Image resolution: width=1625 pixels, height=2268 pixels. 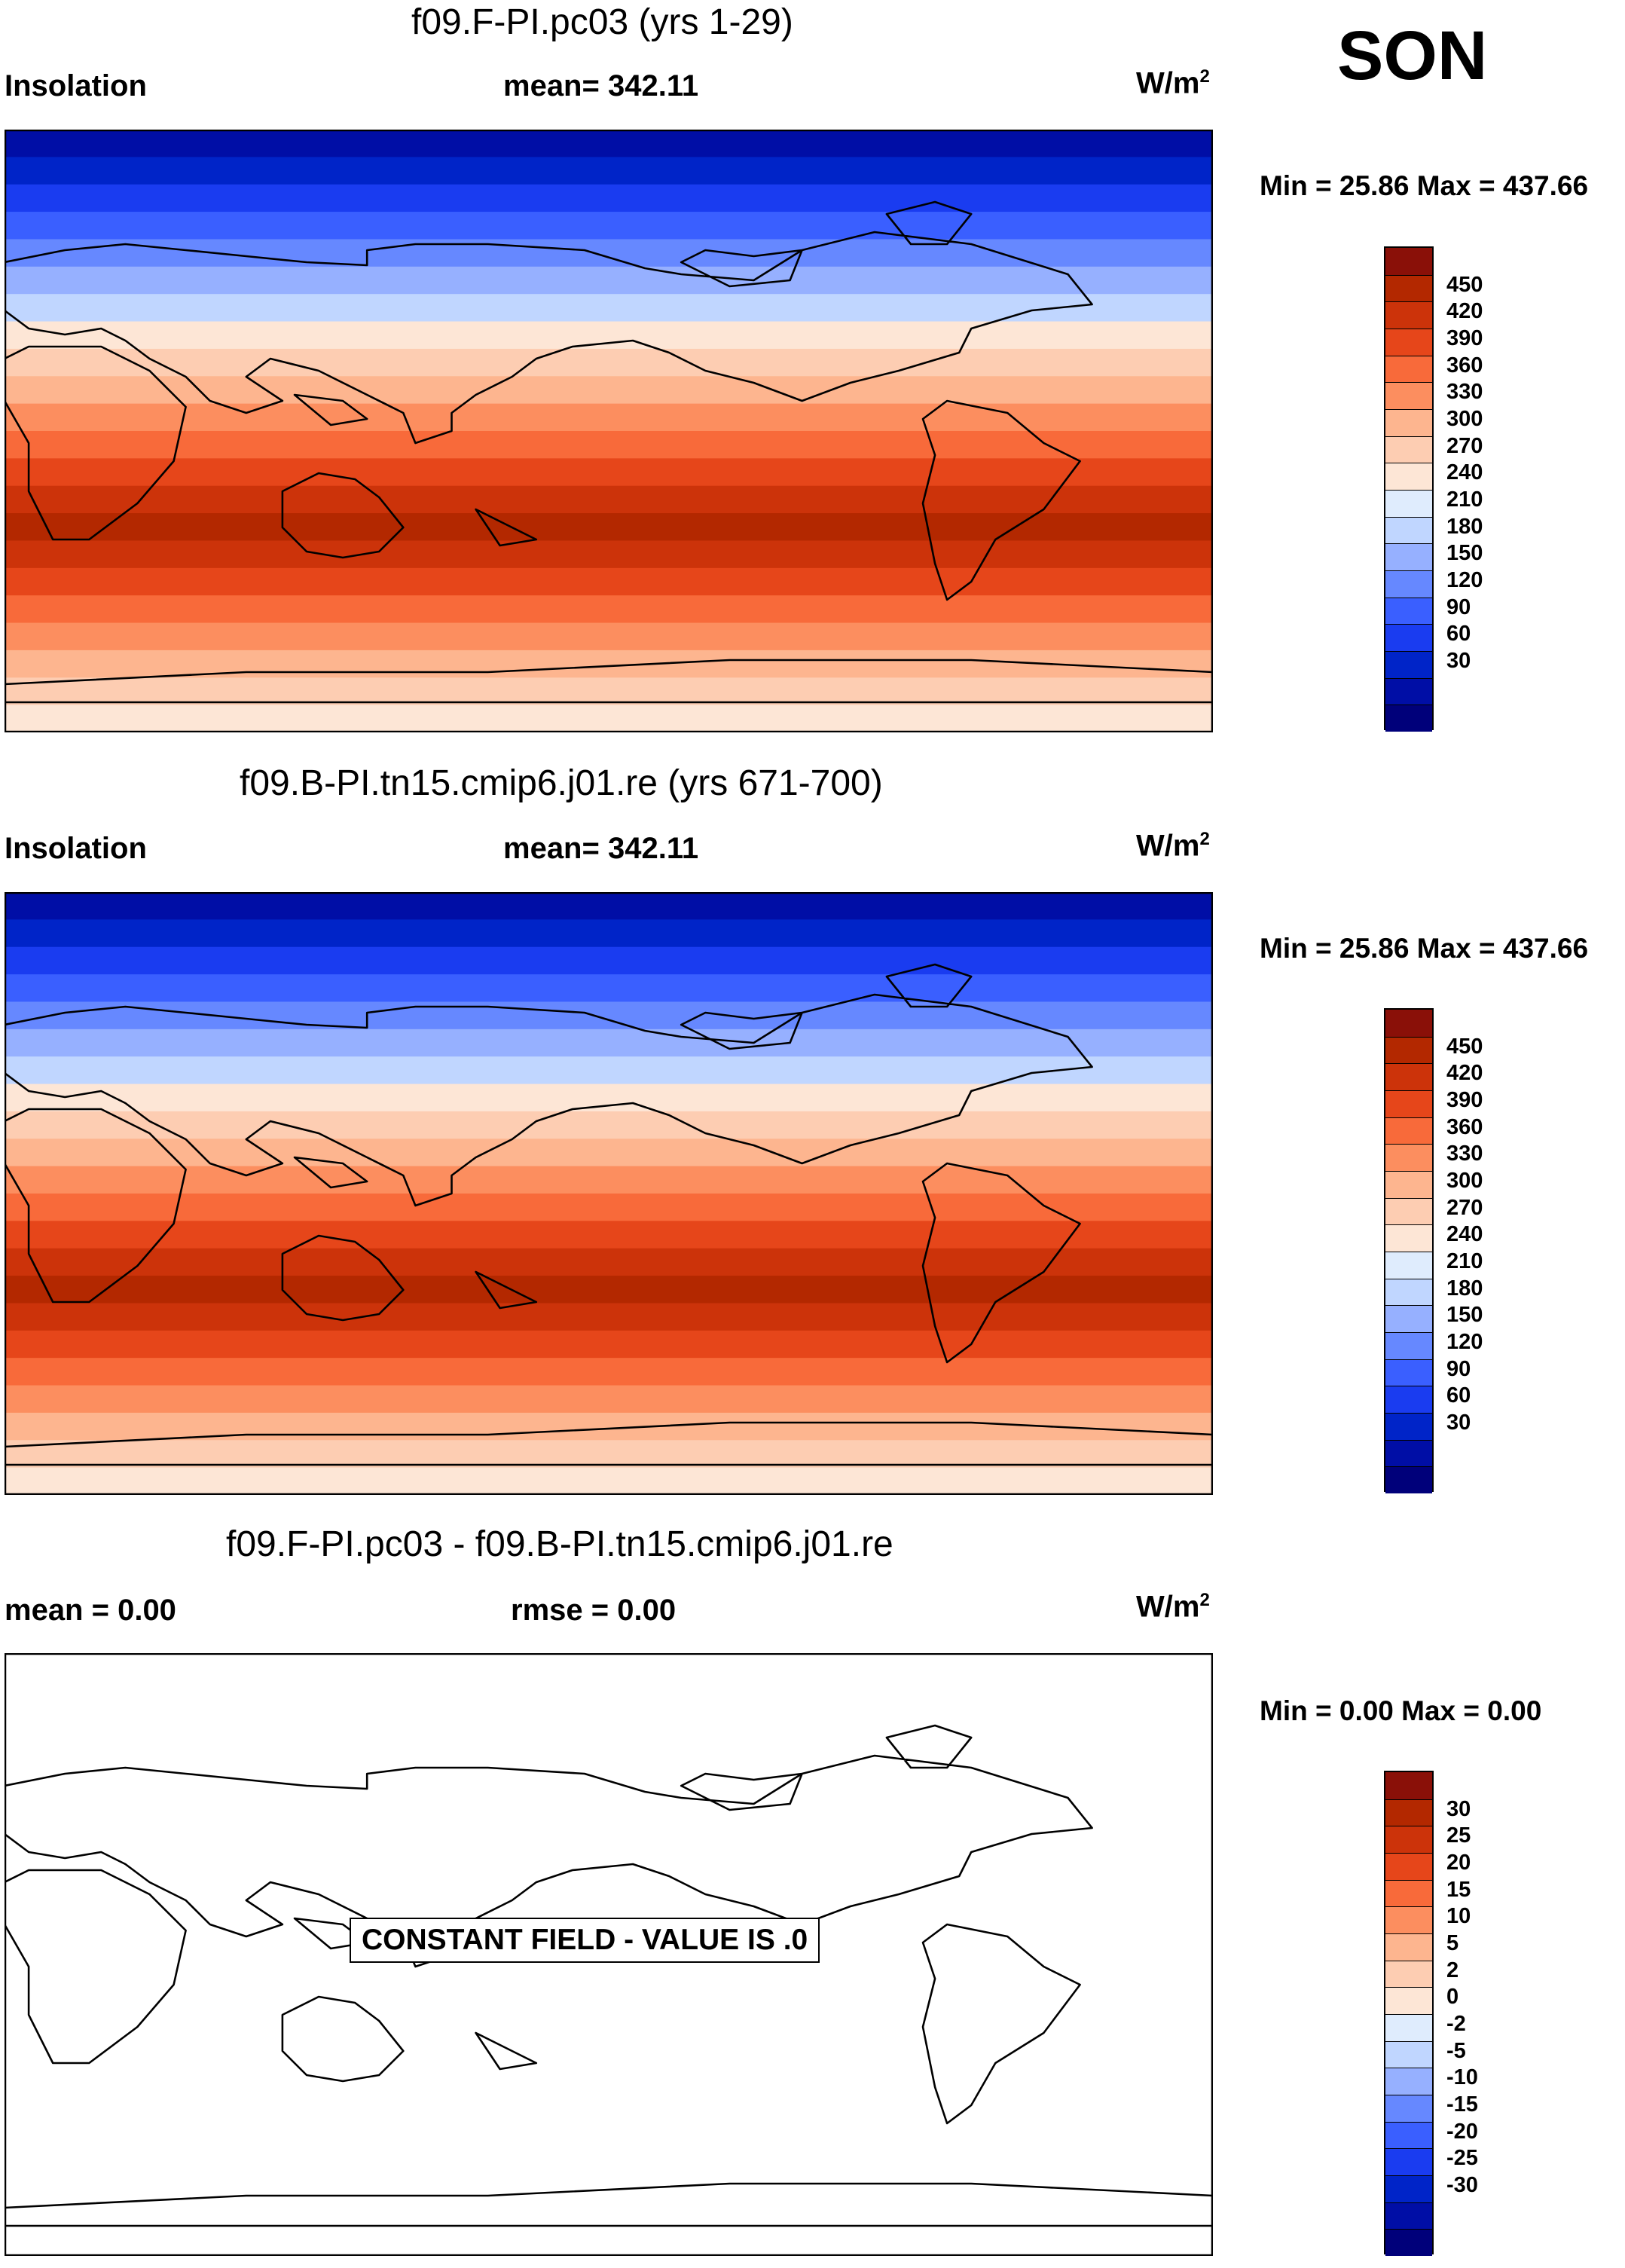 I want to click on colorbar-tick-label: 240, so click(x=1464, y=472).